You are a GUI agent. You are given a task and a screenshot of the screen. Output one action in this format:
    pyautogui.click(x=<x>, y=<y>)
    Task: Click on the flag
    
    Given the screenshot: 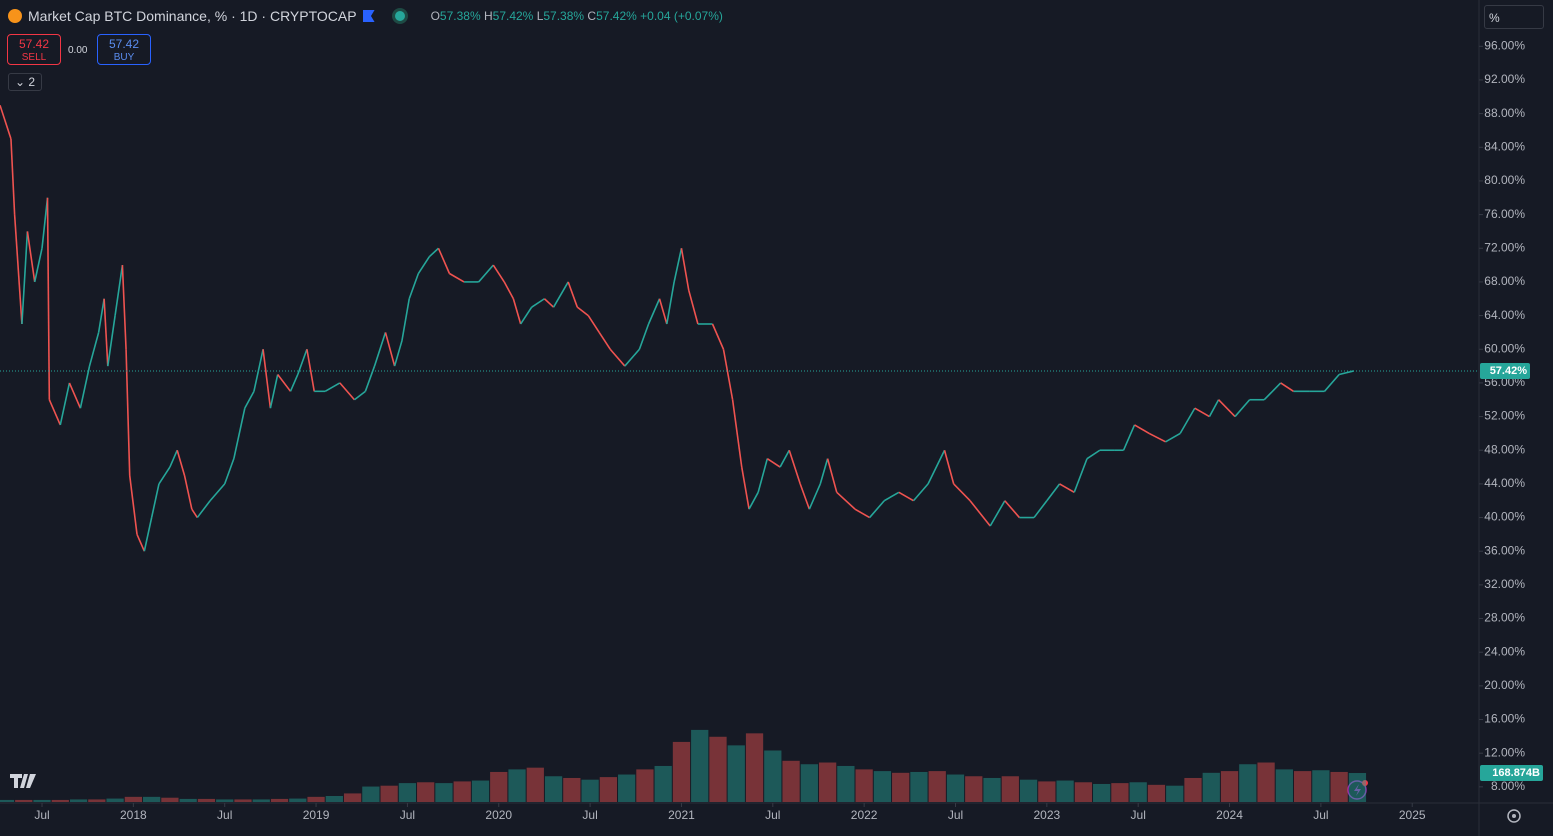 What is the action you would take?
    pyautogui.click(x=368, y=16)
    